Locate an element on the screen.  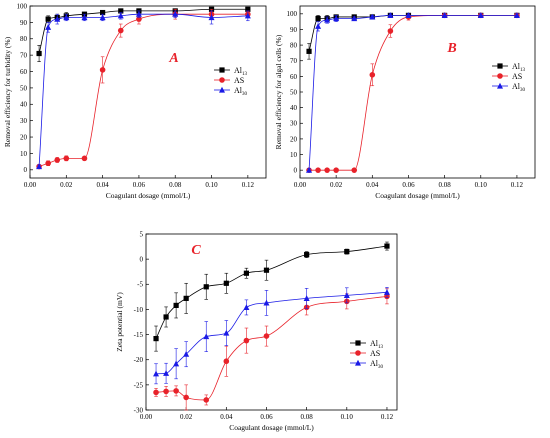
x-tick-label: 0.08 is located at coordinates (444, 185).